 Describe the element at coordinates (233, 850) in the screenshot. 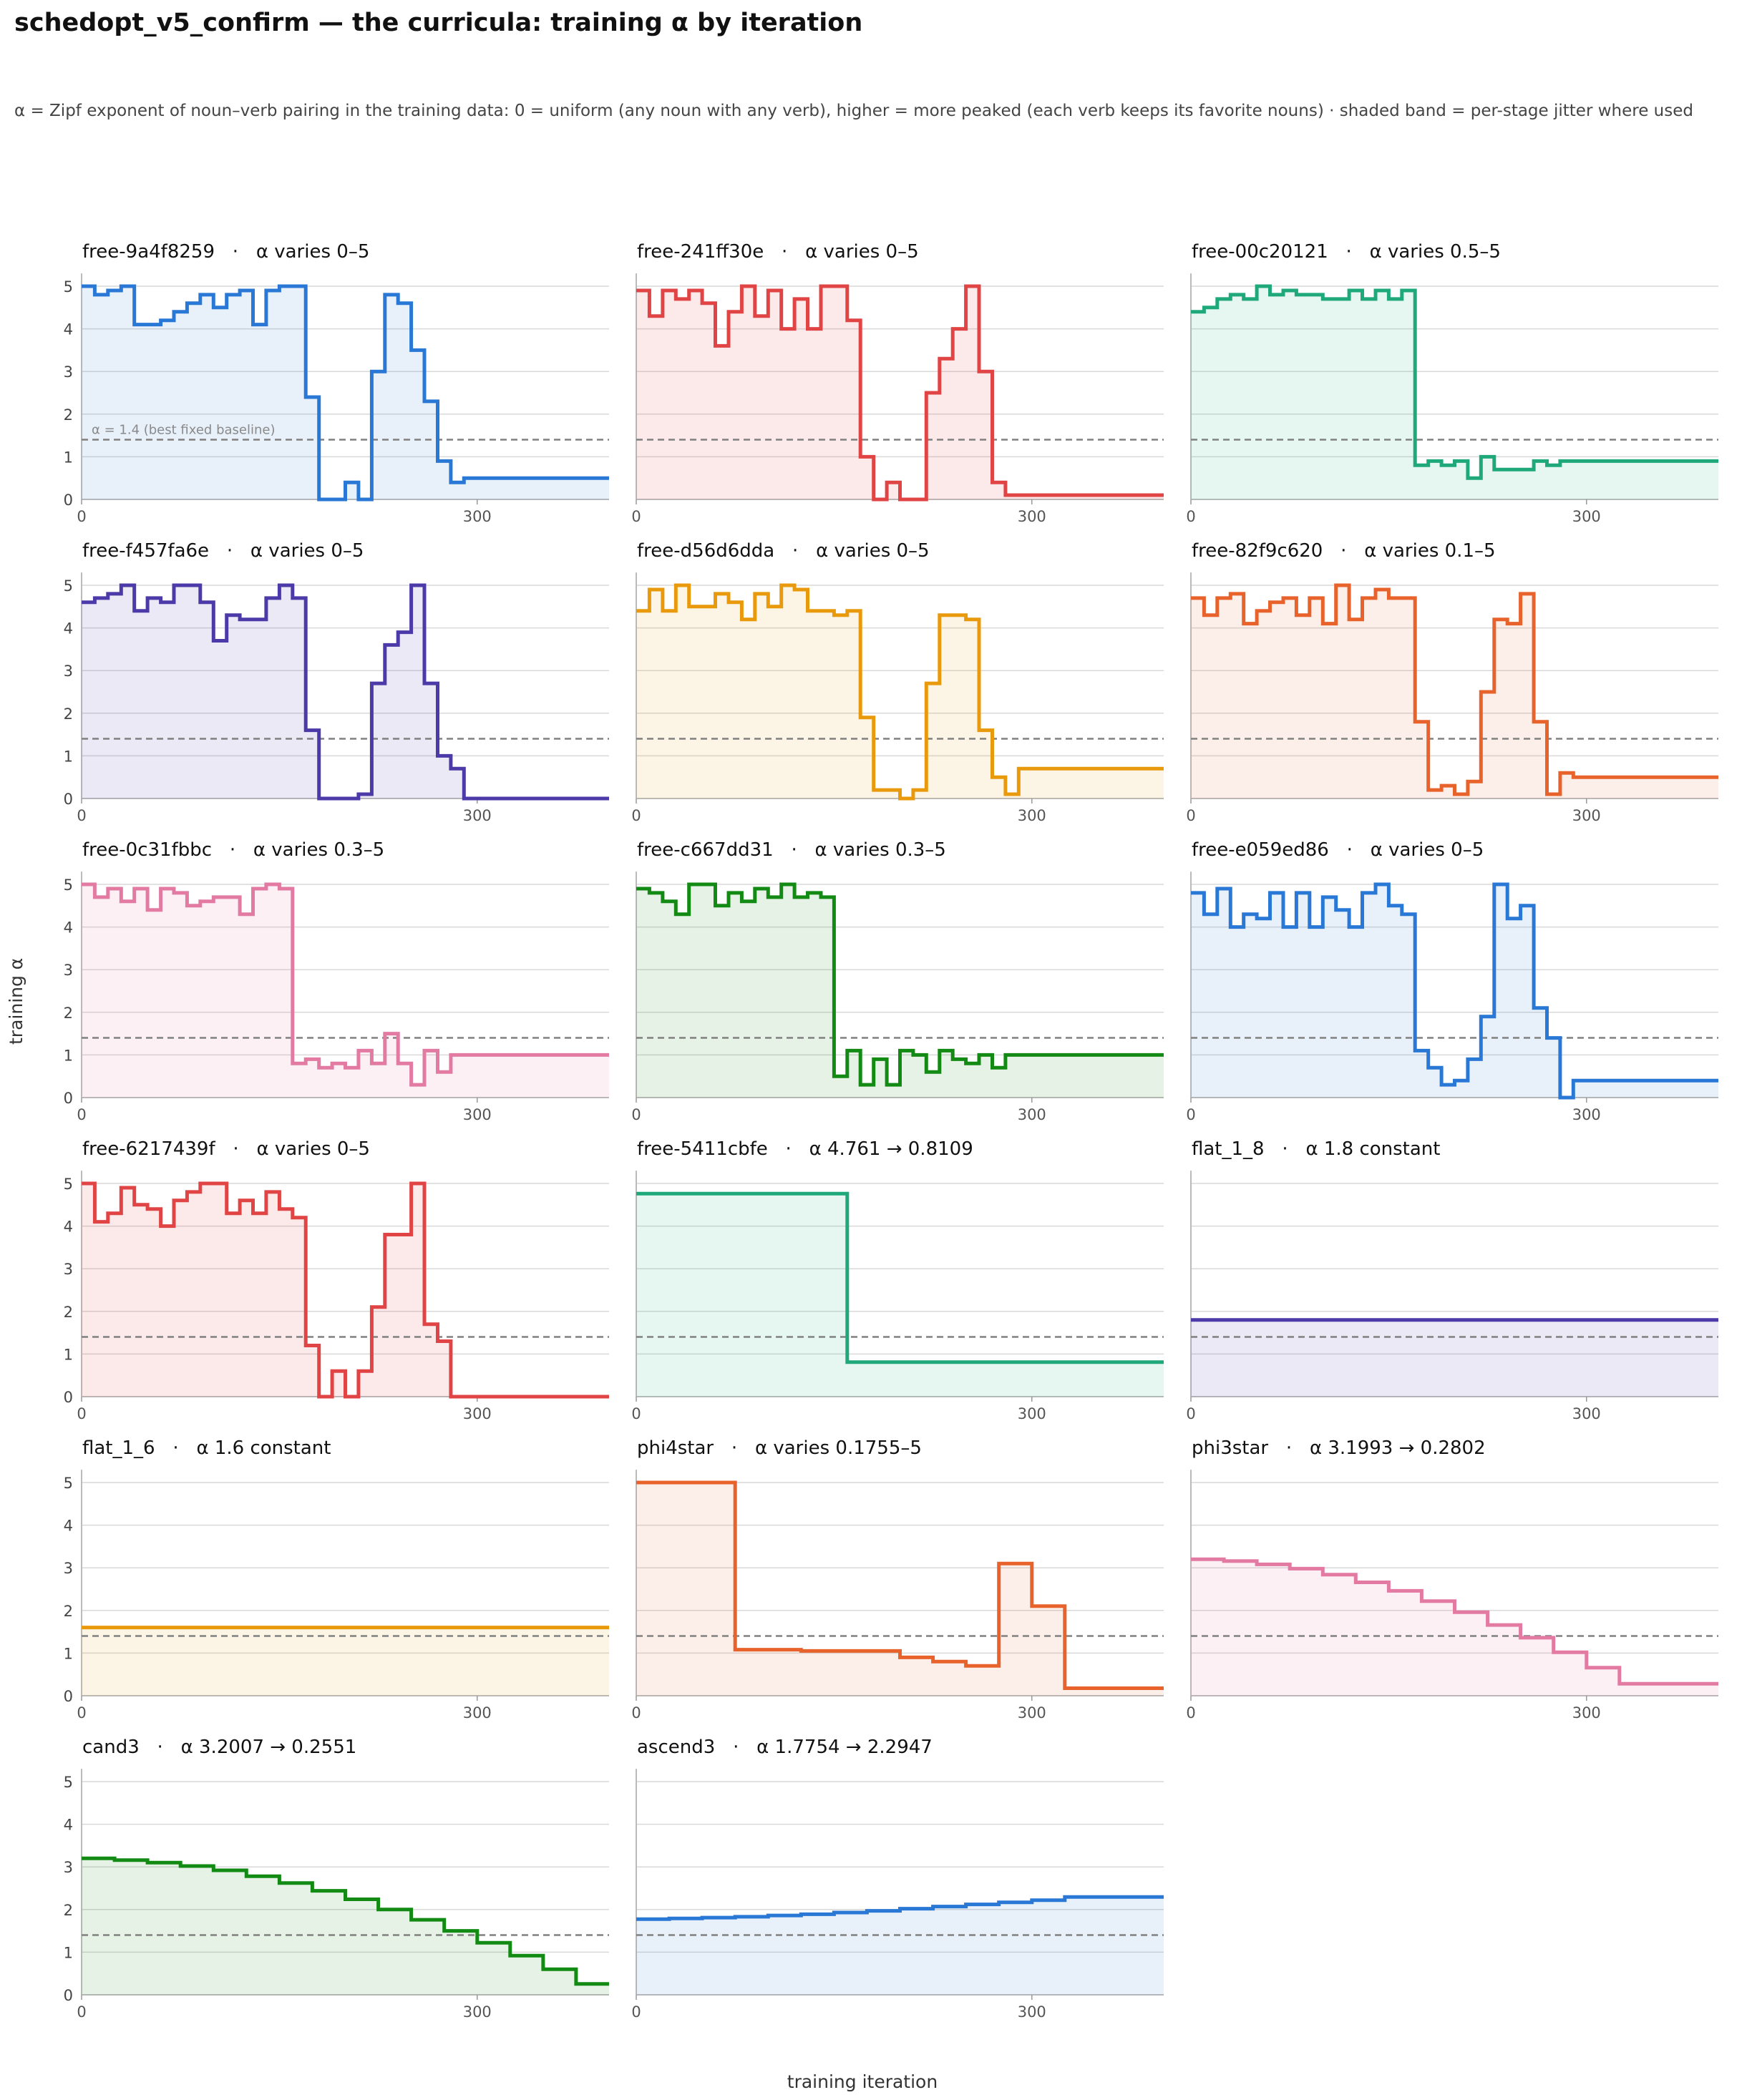

I see `panel-title: free-0c31fbbc · α varies 0.3–5` at that location.